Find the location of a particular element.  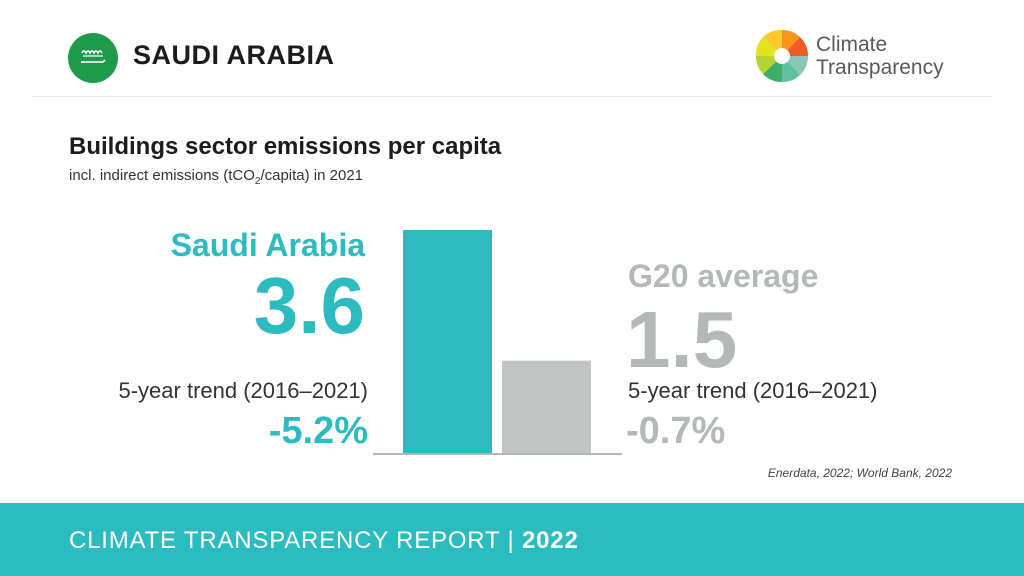

left-series-name: Saudi Arabia is located at coordinates (267, 245).